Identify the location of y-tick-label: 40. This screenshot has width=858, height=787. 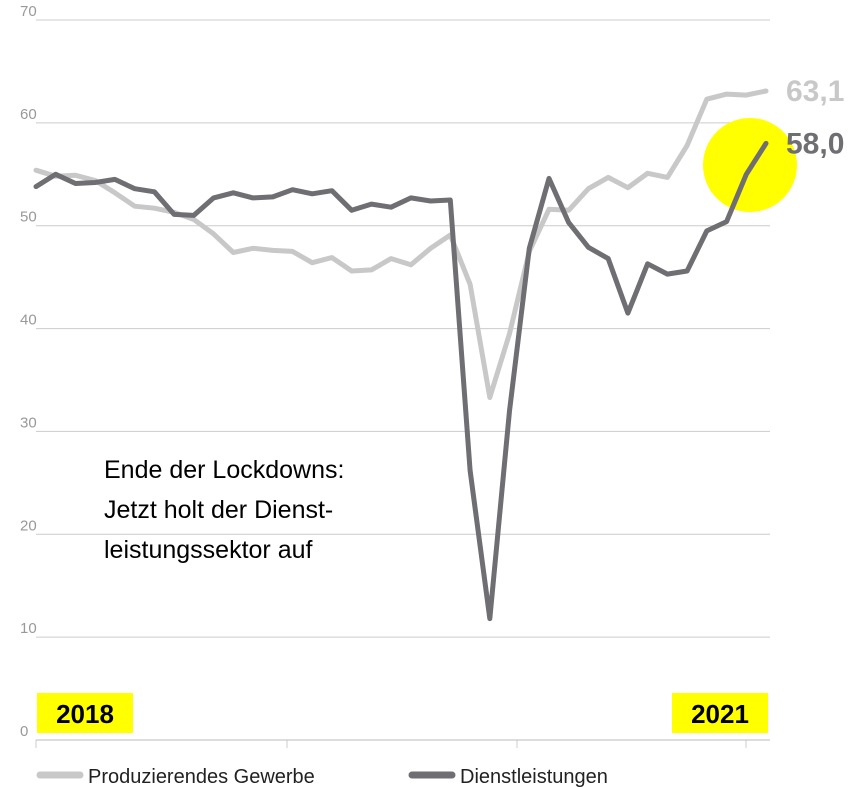
(28, 320).